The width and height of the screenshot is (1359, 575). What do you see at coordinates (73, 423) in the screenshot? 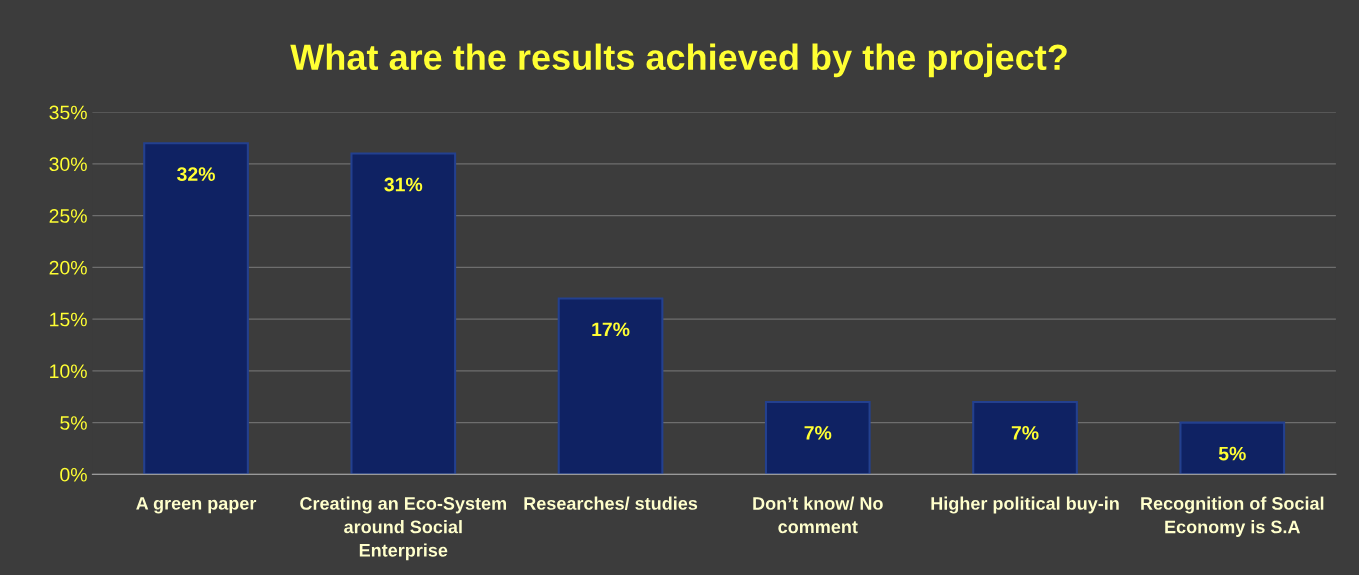
I see `y-tick-label: 5%` at bounding box center [73, 423].